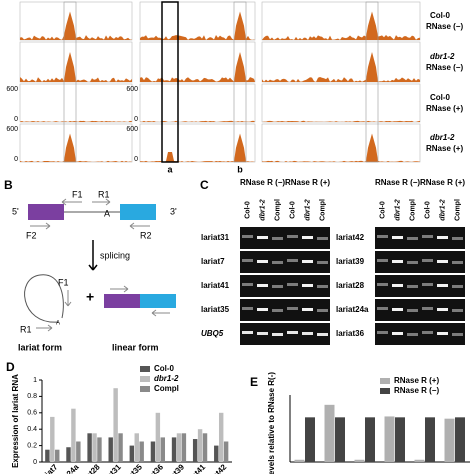 Image resolution: width=474 pixels, height=474 pixels. I want to click on row-label: lariat41, so click(215, 285).